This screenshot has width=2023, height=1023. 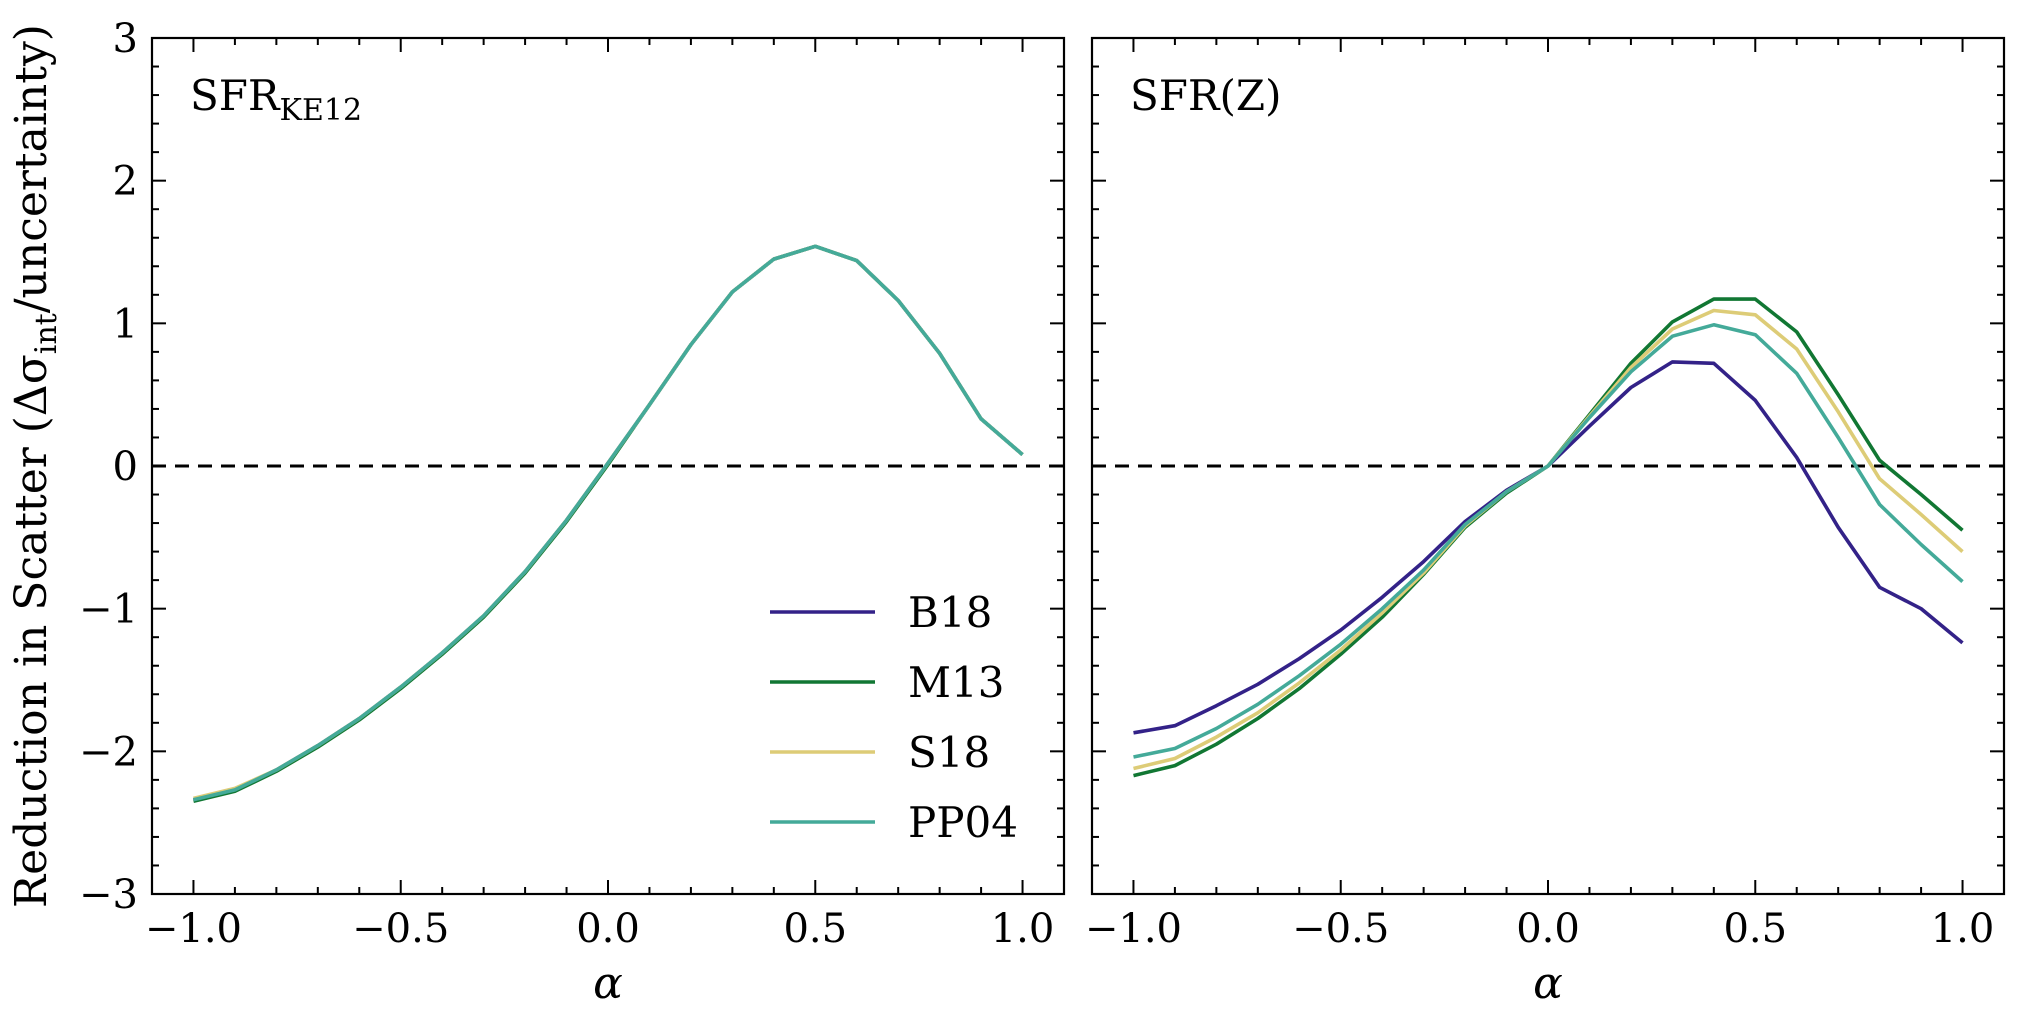 I want to click on y-axis-label: Reduction in Scatter (Δσint/uncertainty), so click(x=35, y=466).